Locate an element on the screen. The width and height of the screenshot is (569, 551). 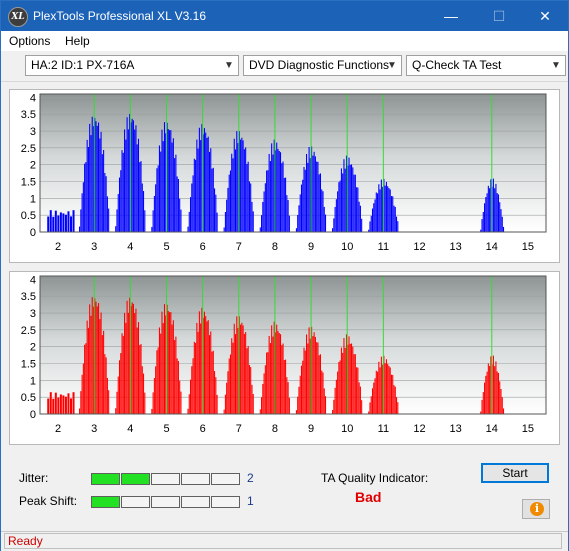
menu-help: Help is located at coordinates (77, 41).